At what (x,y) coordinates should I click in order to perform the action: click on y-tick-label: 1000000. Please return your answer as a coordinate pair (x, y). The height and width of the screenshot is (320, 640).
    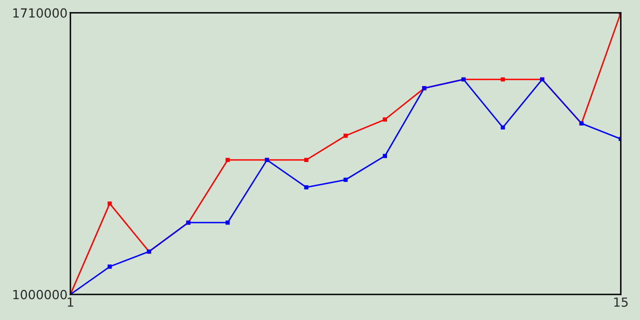
    Looking at the image, I should click on (40, 295).